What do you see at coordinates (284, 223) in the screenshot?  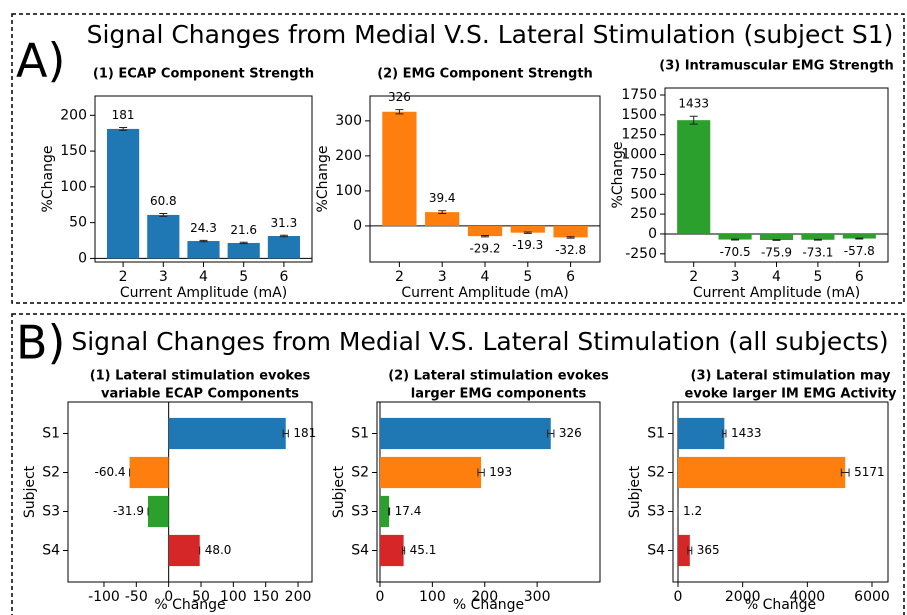 I see `data-label: 31.3` at bounding box center [284, 223].